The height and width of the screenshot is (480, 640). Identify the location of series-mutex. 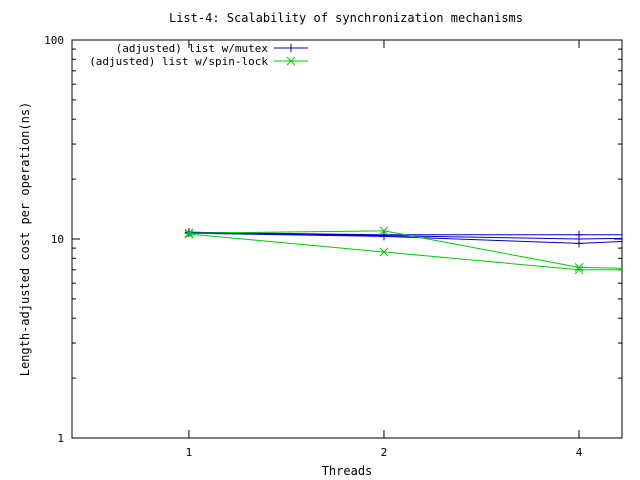
(403, 238).